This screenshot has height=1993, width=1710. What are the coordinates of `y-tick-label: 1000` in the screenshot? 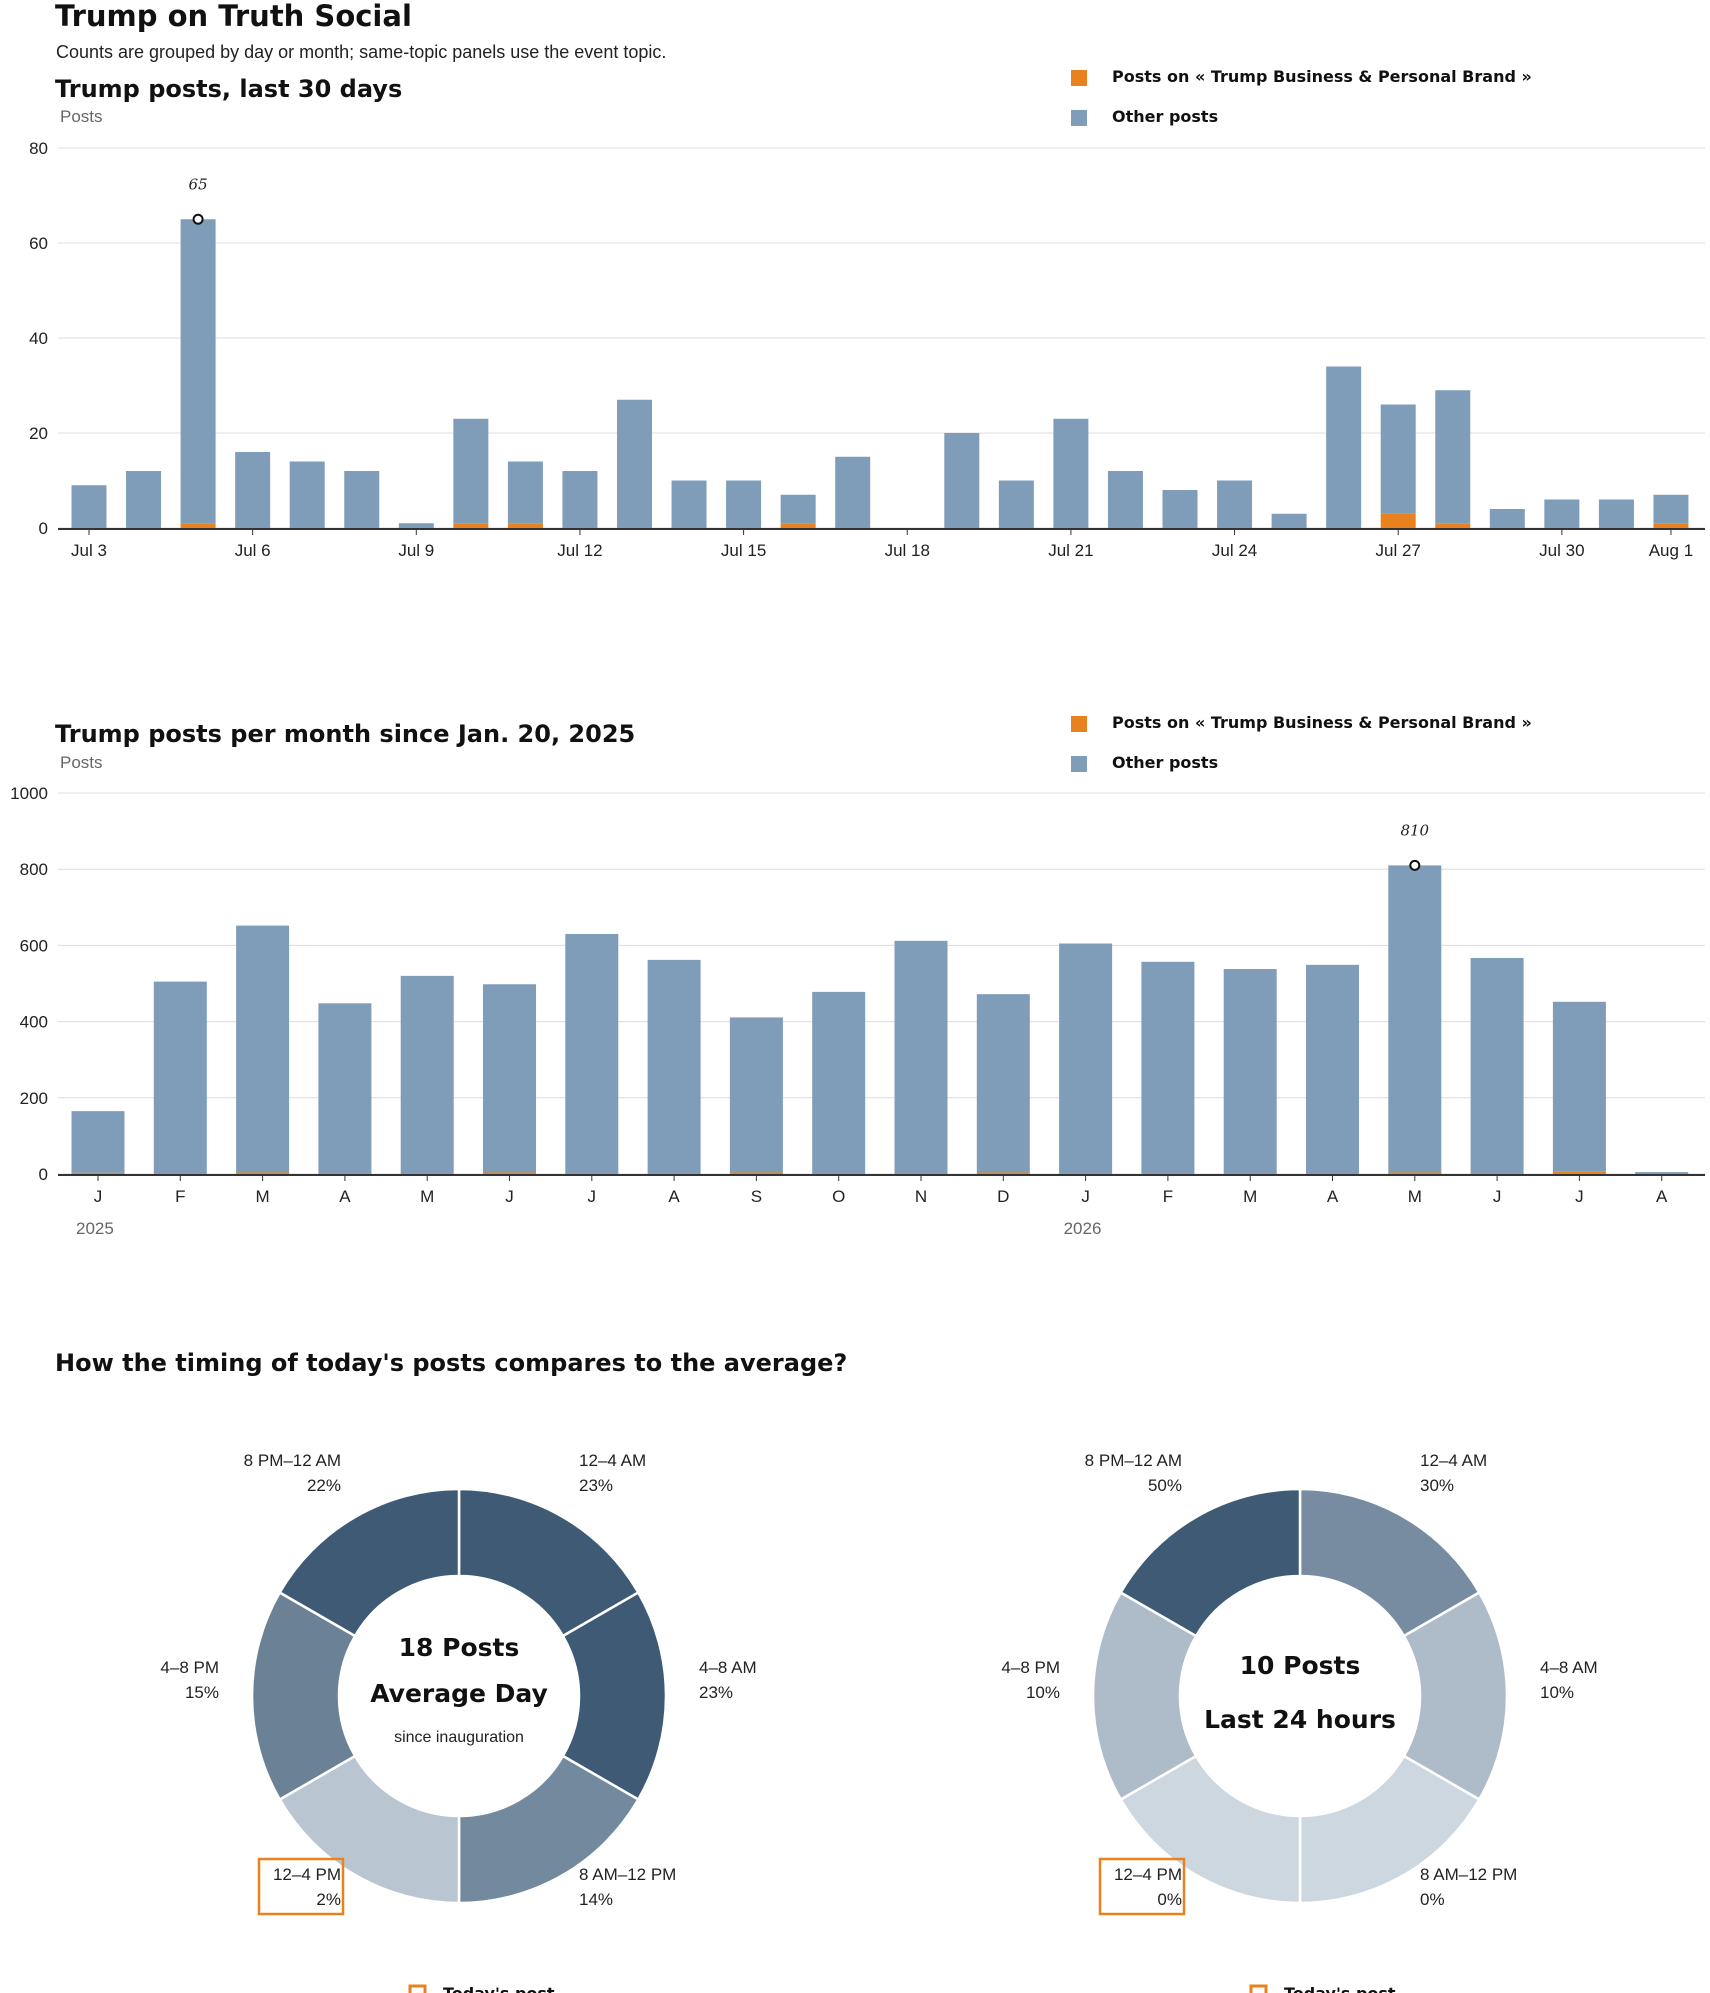 It's located at (29, 793).